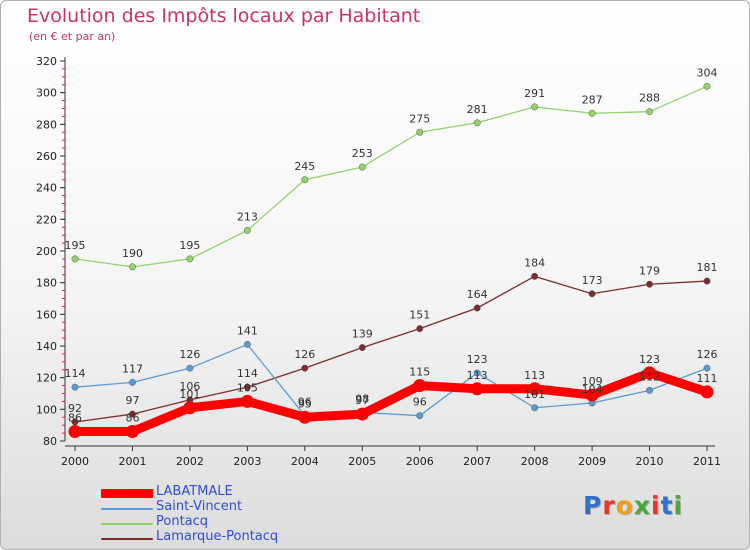 The width and height of the screenshot is (750, 550). I want to click on logo-letter: r, so click(609, 505).